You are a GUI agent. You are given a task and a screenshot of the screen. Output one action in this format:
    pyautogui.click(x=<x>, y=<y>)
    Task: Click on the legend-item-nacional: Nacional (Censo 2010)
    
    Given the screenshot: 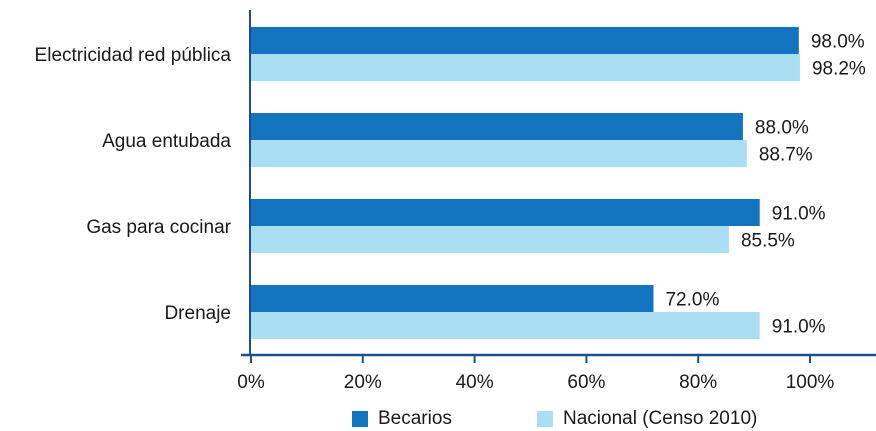 What is the action you would take?
    pyautogui.click(x=647, y=419)
    